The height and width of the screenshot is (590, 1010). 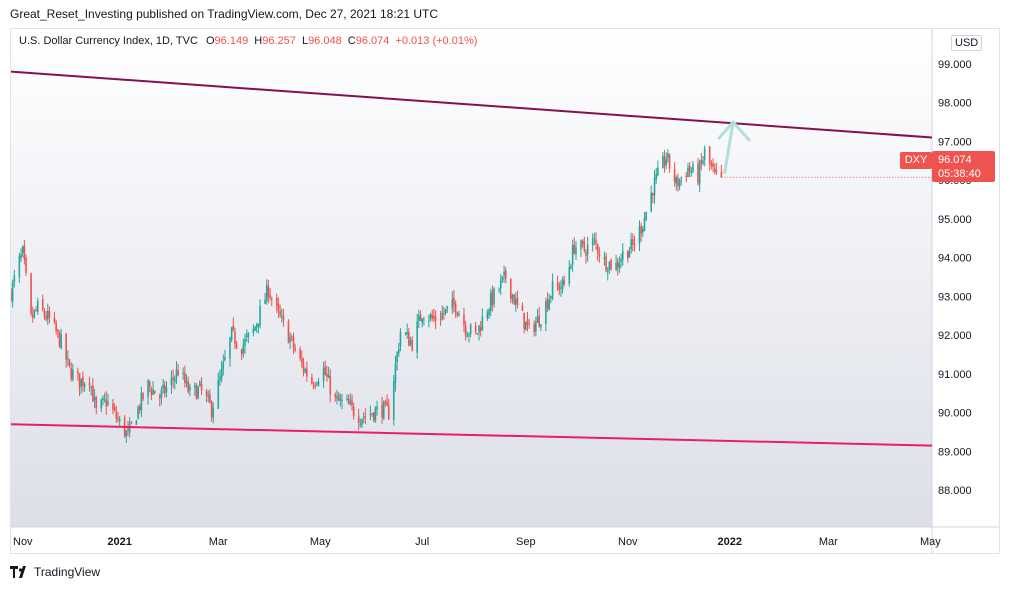 What do you see at coordinates (955, 452) in the screenshot?
I see `price-axis-label: 89.000` at bounding box center [955, 452].